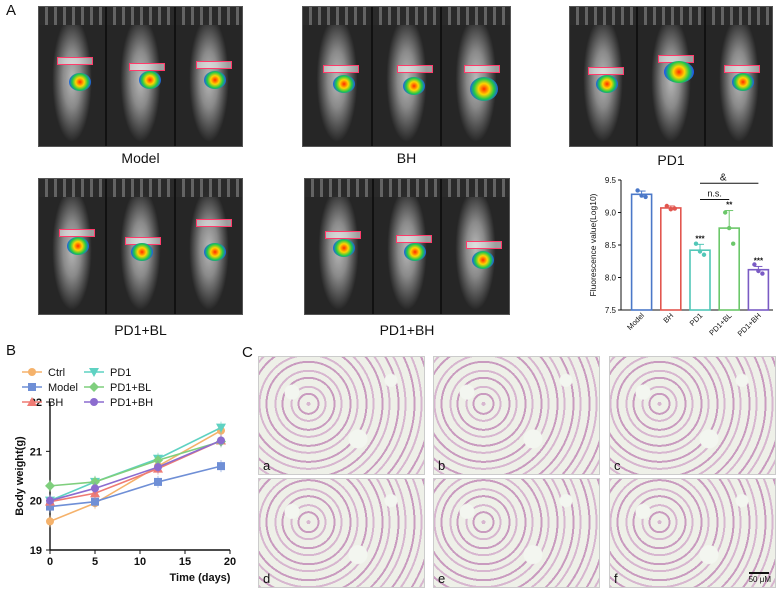 The image size is (779, 589). What do you see at coordinates (593, 244) in the screenshot?
I see `y-axis-label: Fluorescence value(Log10)` at bounding box center [593, 244].